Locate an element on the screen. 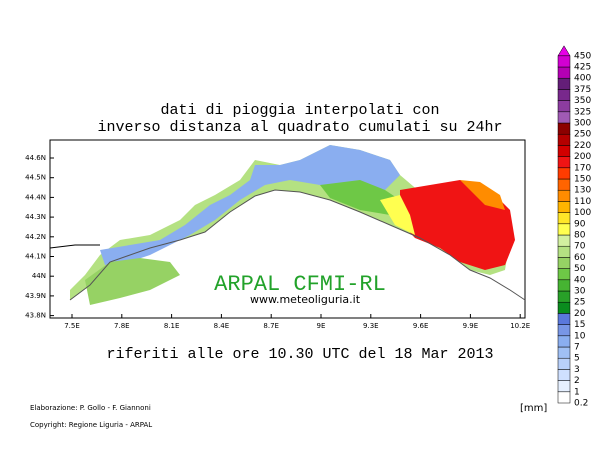  legend-label: 70 is located at coordinates (580, 247).